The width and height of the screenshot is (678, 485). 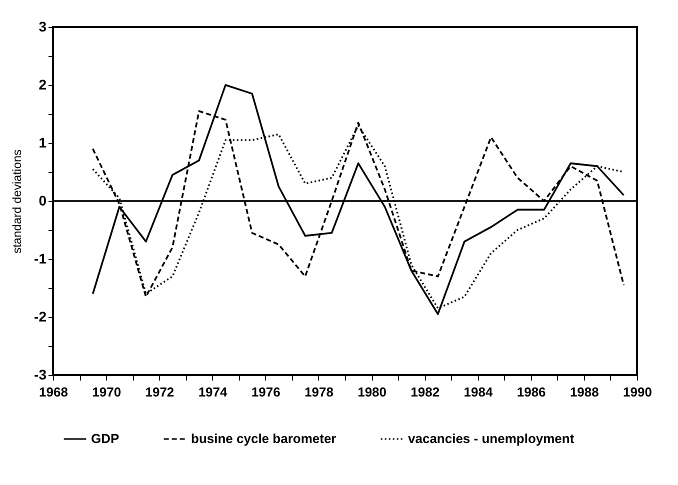 What do you see at coordinates (42, 142) in the screenshot?
I see `y-tick-label: 1` at bounding box center [42, 142].